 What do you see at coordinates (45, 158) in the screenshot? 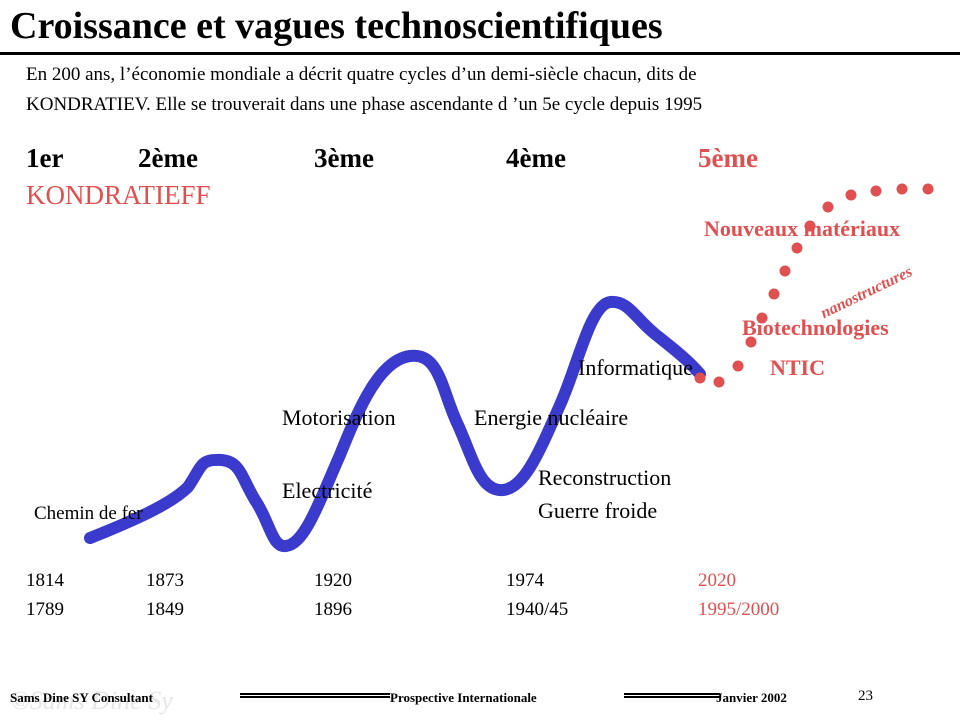
I see `cycle-1-label: 1er` at bounding box center [45, 158].